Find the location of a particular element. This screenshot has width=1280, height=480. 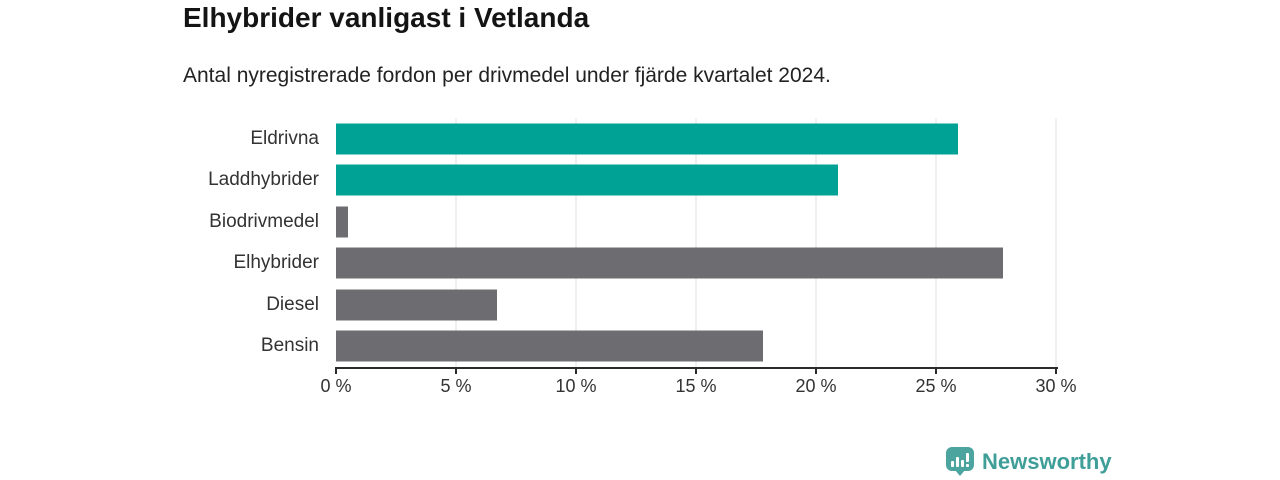

bar-bensin is located at coordinates (550, 346).